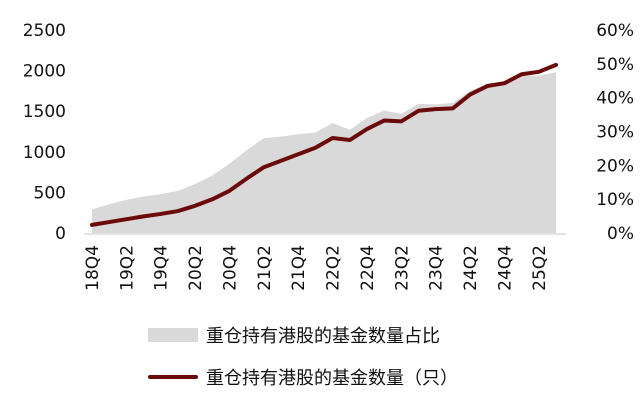 This screenshot has width=643, height=409. What do you see at coordinates (615, 166) in the screenshot?
I see `y-right-tick-label: 20%` at bounding box center [615, 166].